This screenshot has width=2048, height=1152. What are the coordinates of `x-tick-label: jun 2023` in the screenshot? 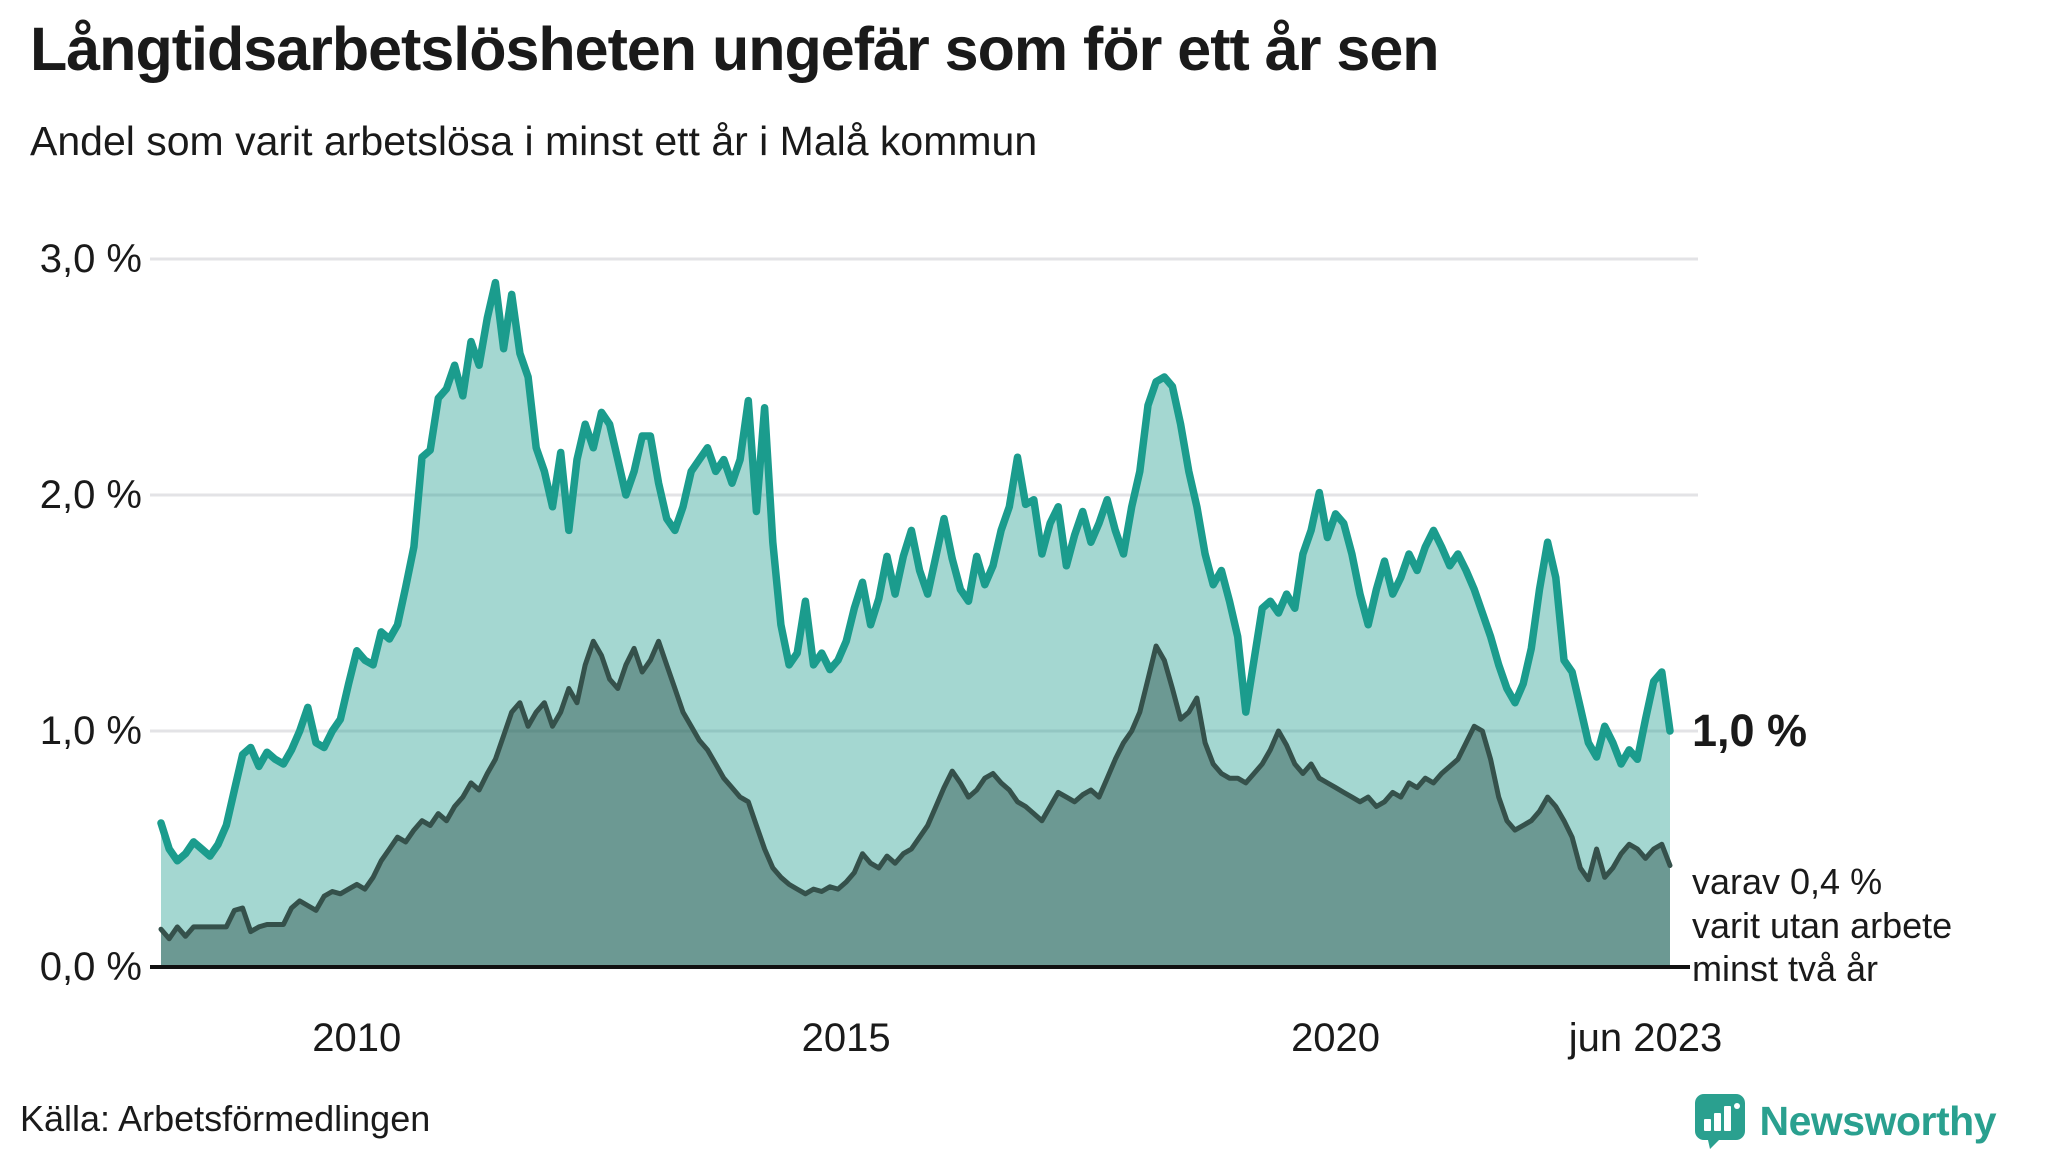 It's located at (1645, 1038).